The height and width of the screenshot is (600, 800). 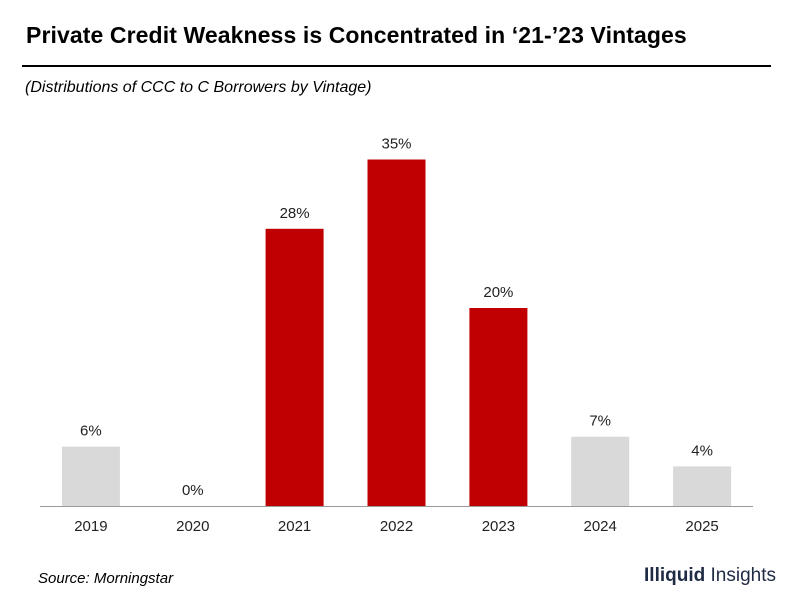 I want to click on bar-2024, so click(x=600, y=471).